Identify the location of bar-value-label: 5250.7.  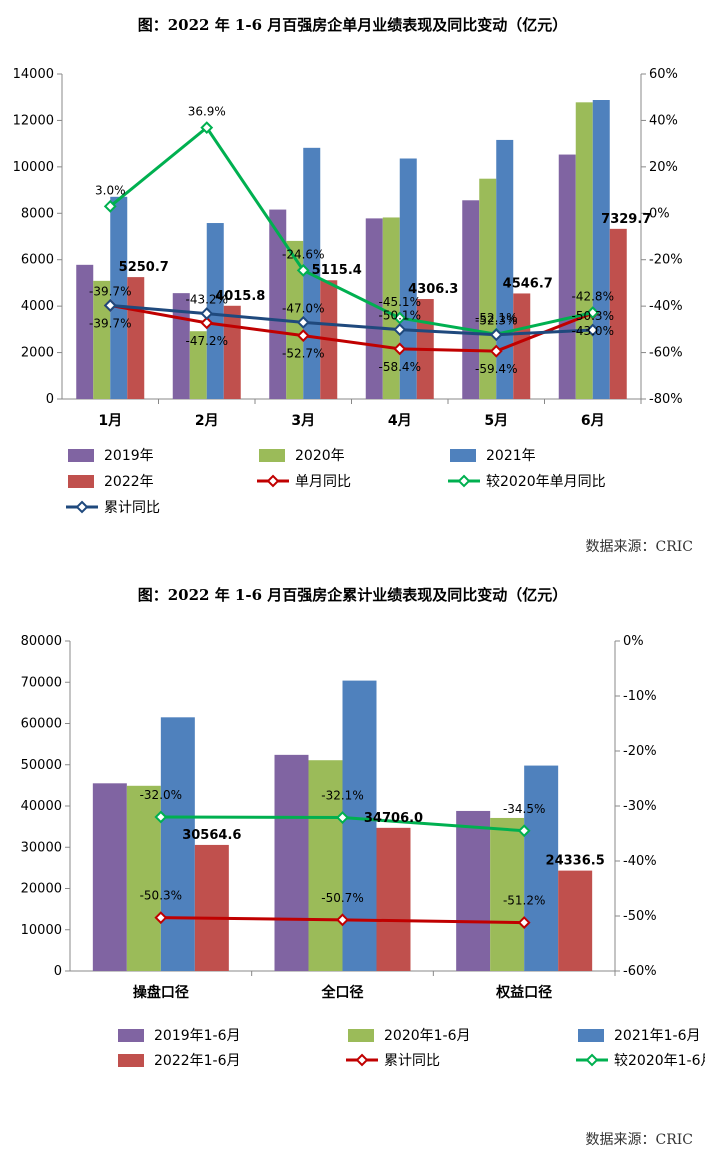
(144, 267).